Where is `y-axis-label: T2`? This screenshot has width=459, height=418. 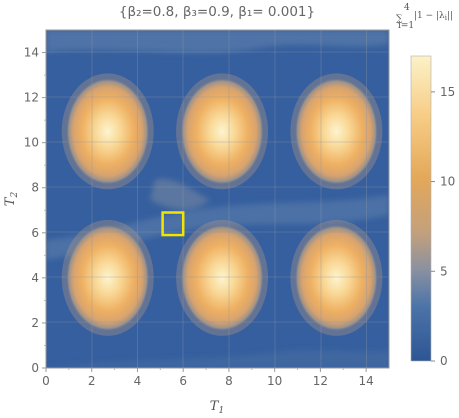
y-axis-label: T2 is located at coordinates (11, 199).